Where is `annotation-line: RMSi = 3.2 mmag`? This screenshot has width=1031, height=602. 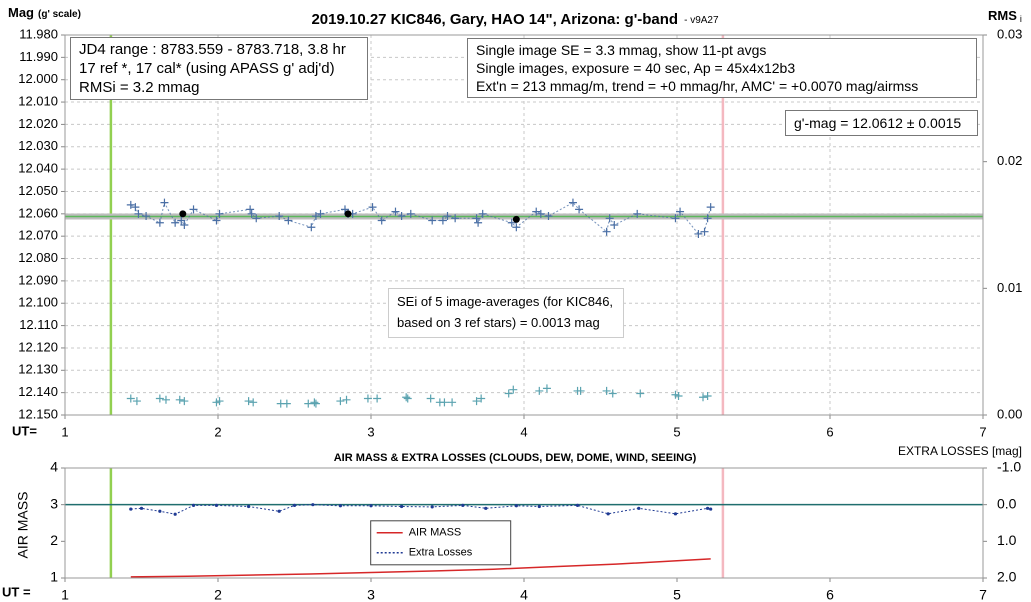 annotation-line: RMSi = 3.2 mmag is located at coordinates (139, 87).